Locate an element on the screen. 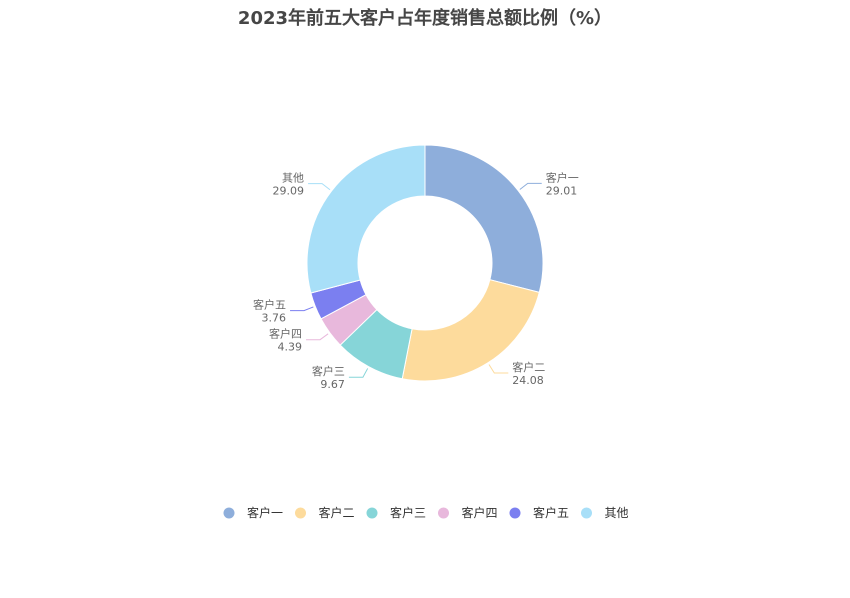 The height and width of the screenshot is (598, 850). slice-label-value-5: 3.76 is located at coordinates (274, 318).